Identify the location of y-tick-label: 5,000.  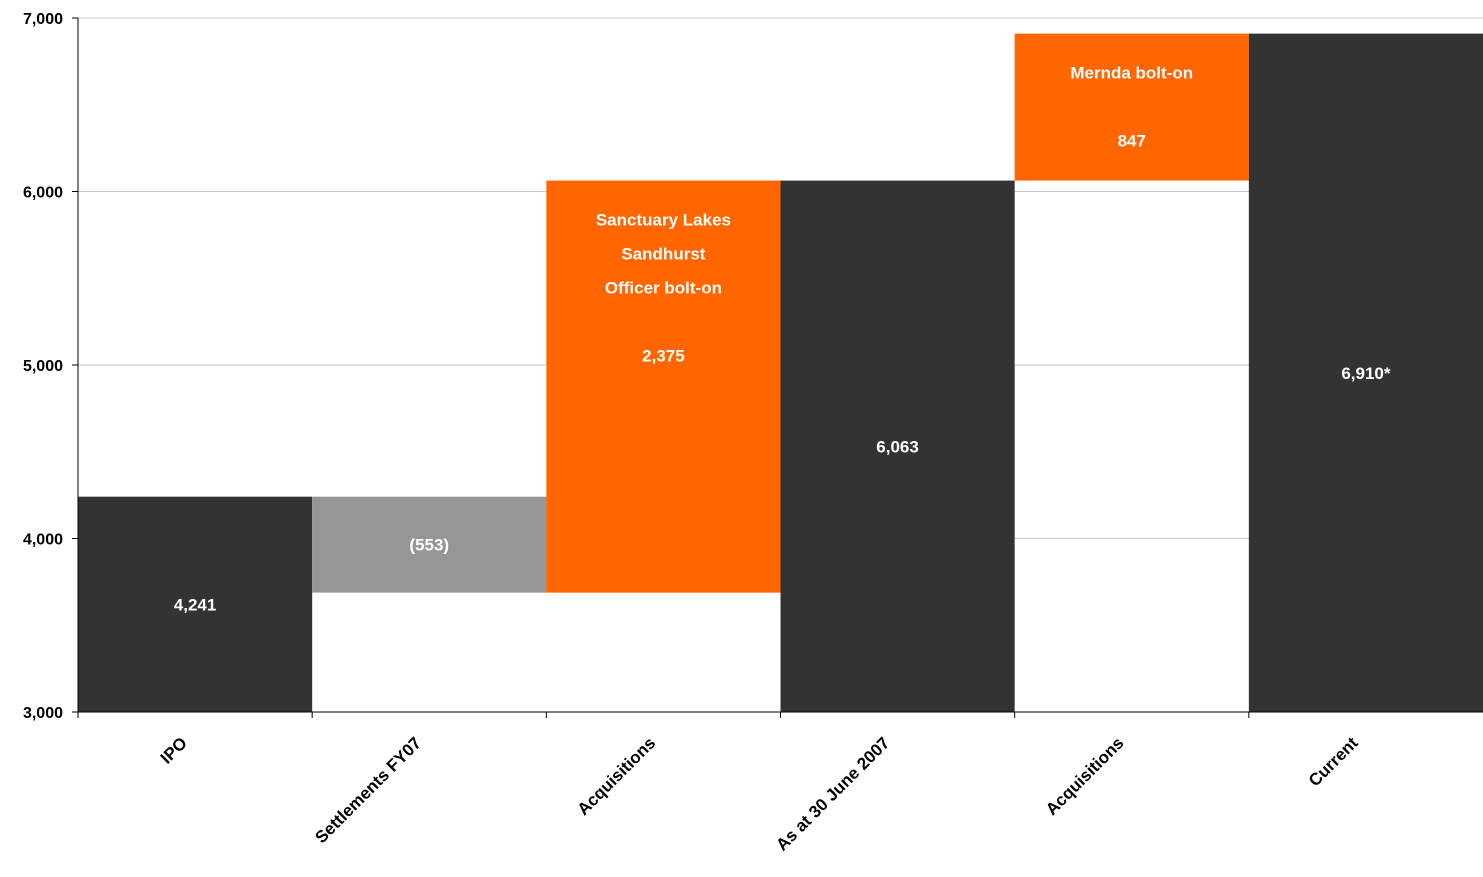
(43, 366).